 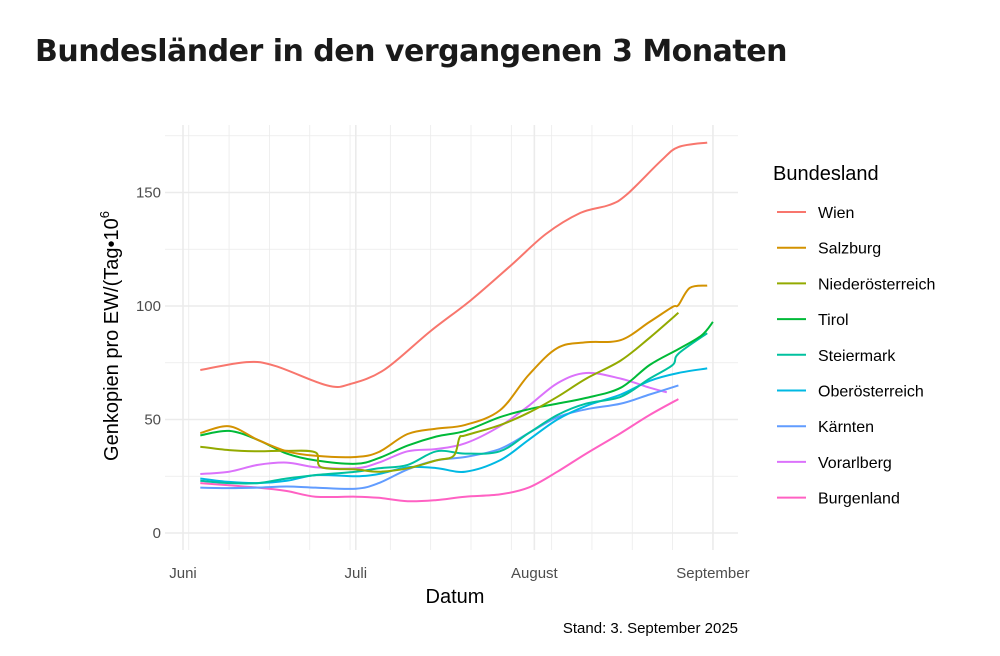 I want to click on y-tick-label: 50, so click(x=152, y=420).